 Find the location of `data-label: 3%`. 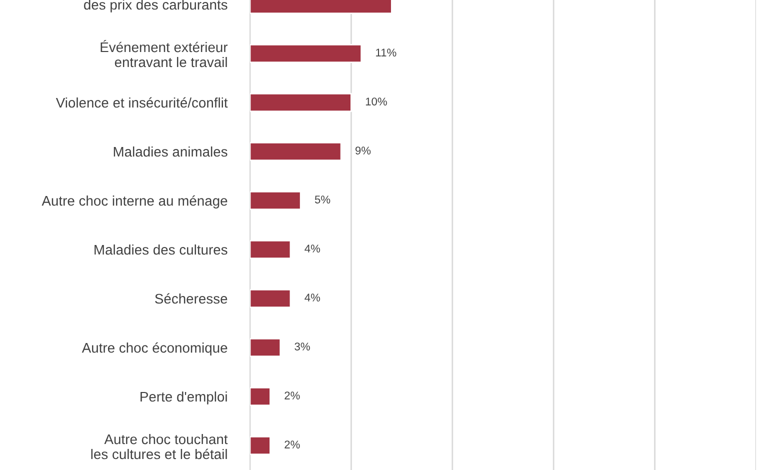

data-label: 3% is located at coordinates (302, 346).